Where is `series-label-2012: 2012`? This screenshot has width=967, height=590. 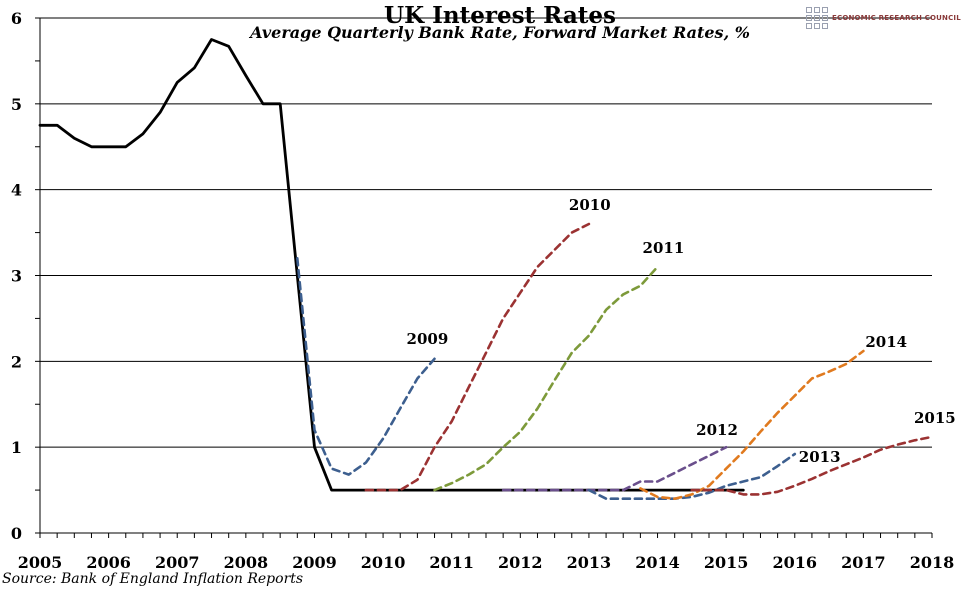 series-label-2012: 2012 is located at coordinates (717, 430).